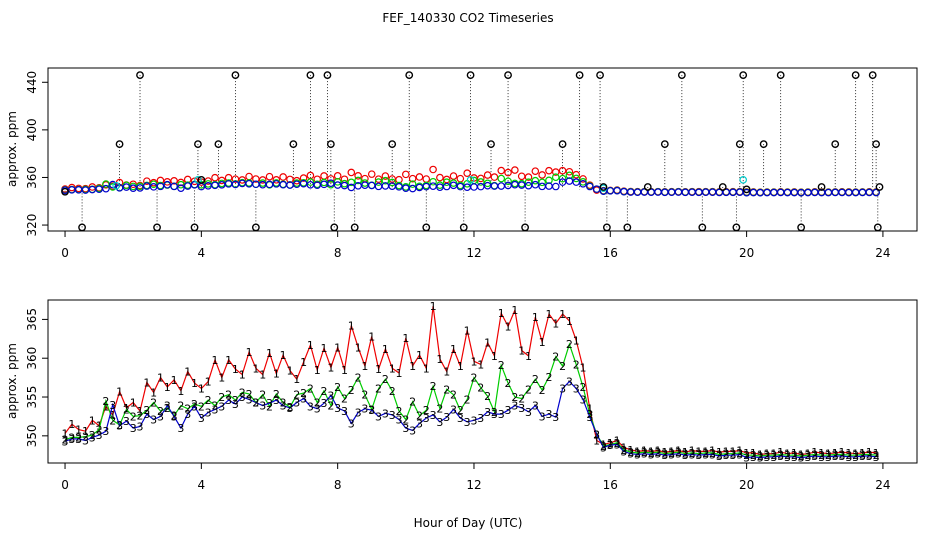  I want to click on top-y-axis-label: approx. ppm, so click(12, 149).